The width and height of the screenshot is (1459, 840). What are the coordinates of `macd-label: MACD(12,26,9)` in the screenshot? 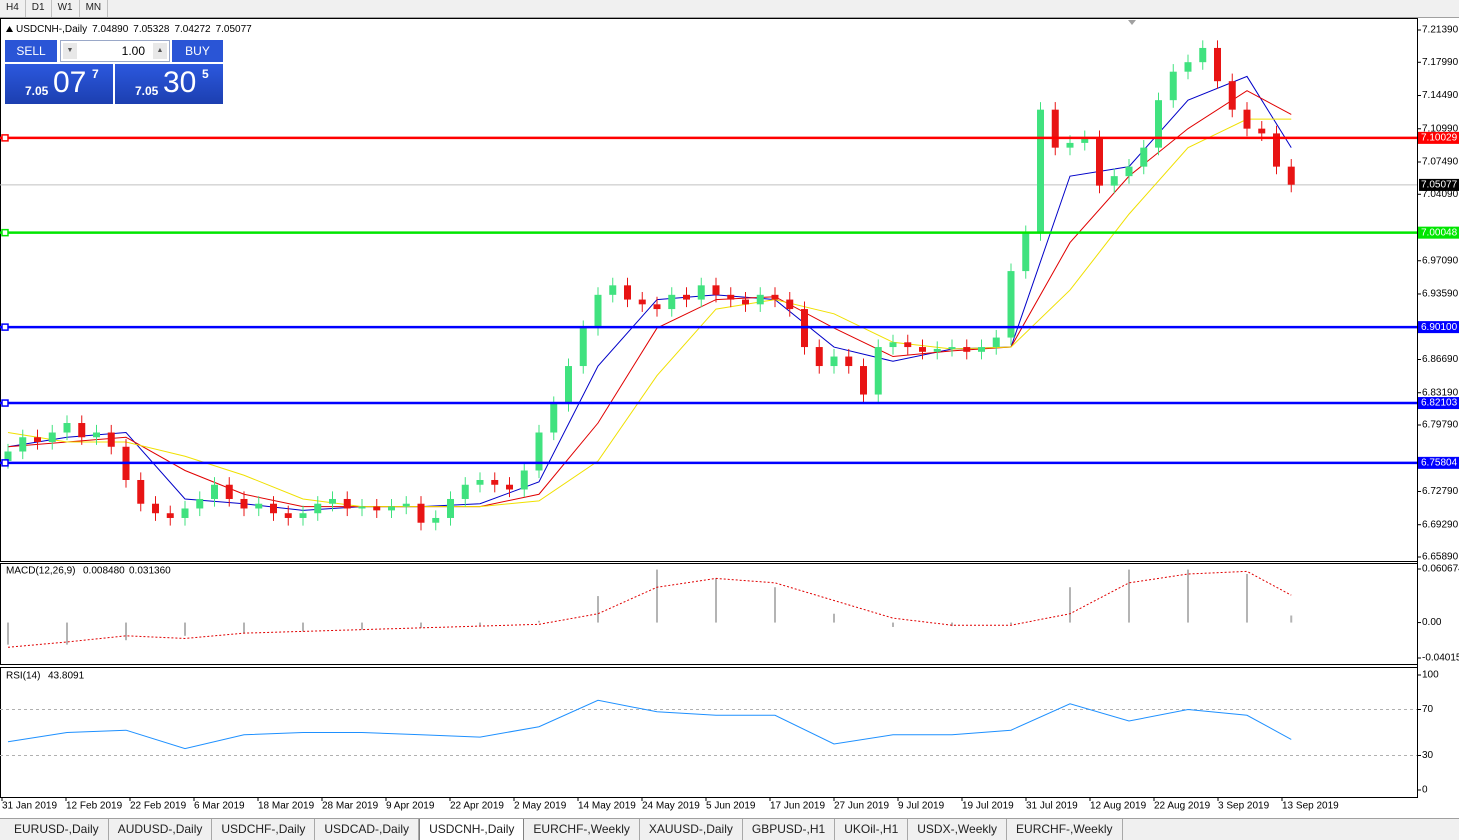 It's located at (40, 571).